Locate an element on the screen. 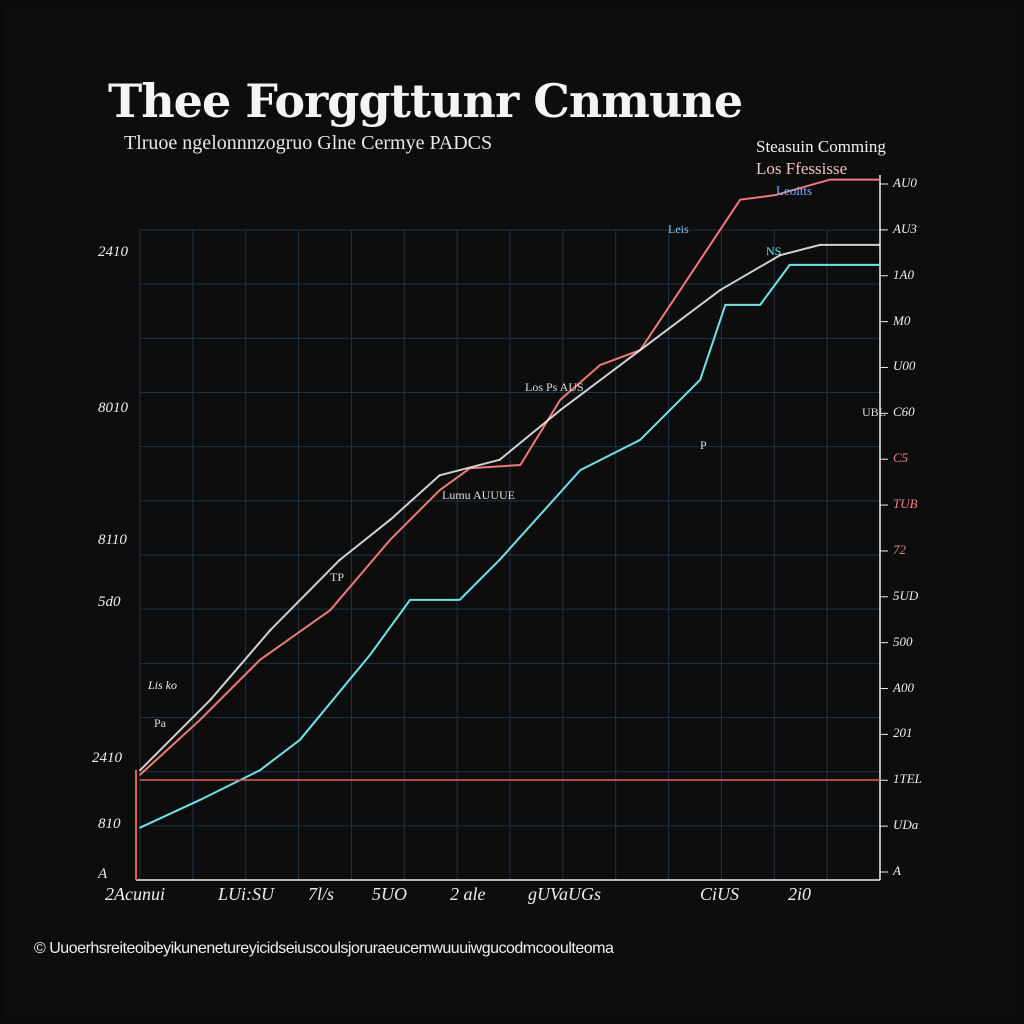 The height and width of the screenshot is (1024, 1024). x-tick: gUVaUGs is located at coordinates (565, 894).